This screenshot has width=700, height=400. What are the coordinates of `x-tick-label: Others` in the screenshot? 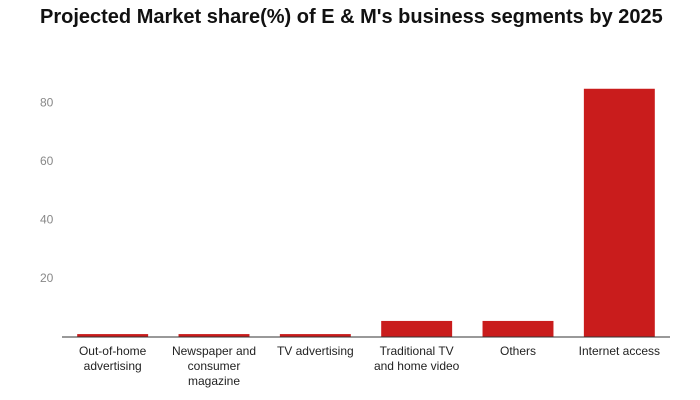 It's located at (517, 351).